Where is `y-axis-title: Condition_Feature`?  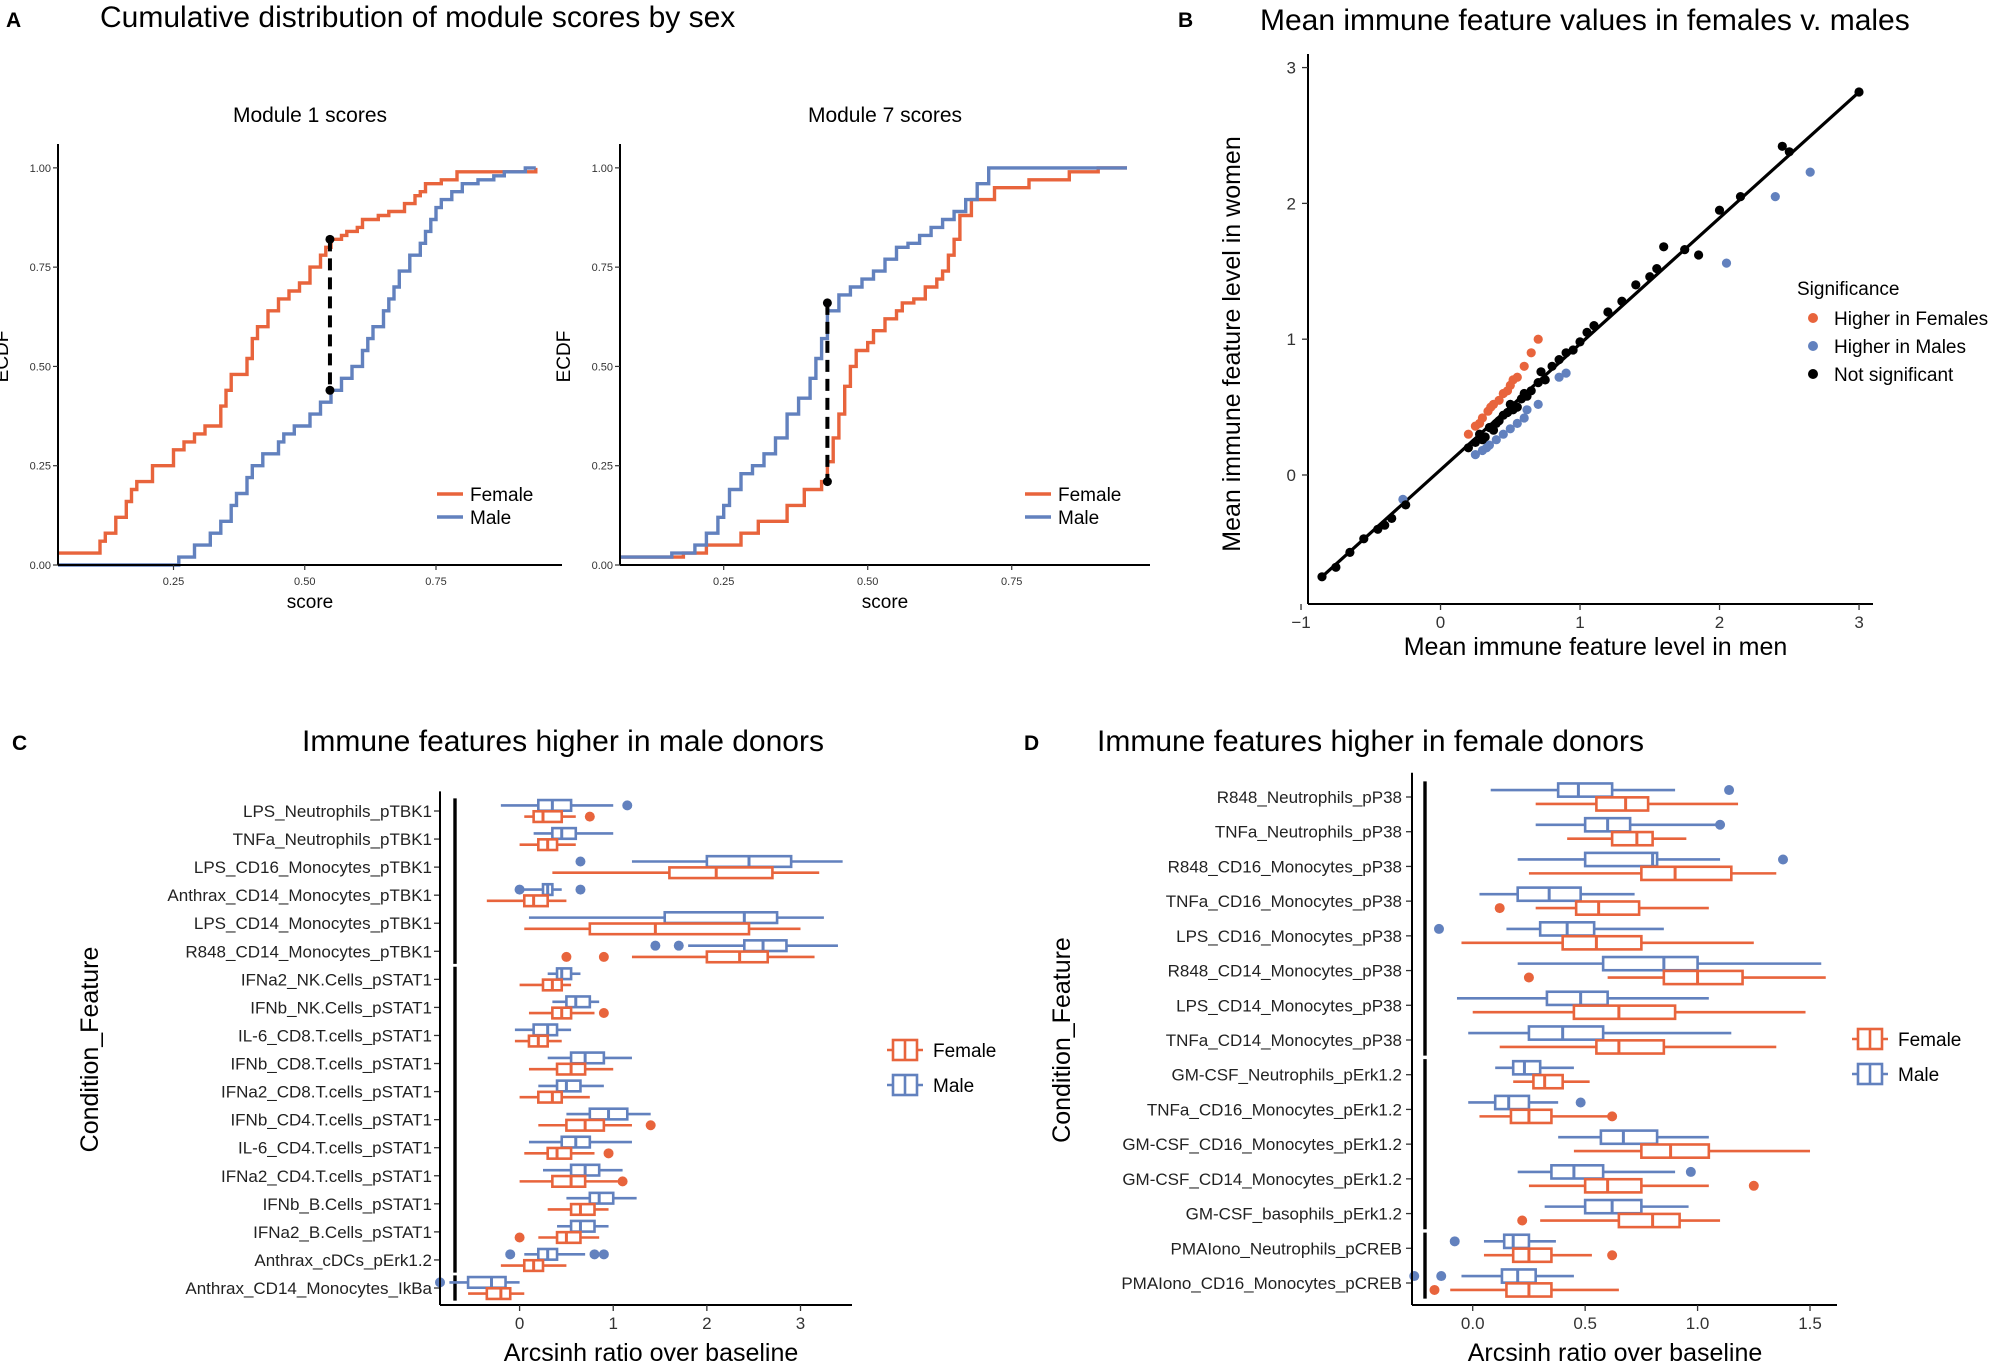 y-axis-title: Condition_Feature is located at coordinates (90, 1050).